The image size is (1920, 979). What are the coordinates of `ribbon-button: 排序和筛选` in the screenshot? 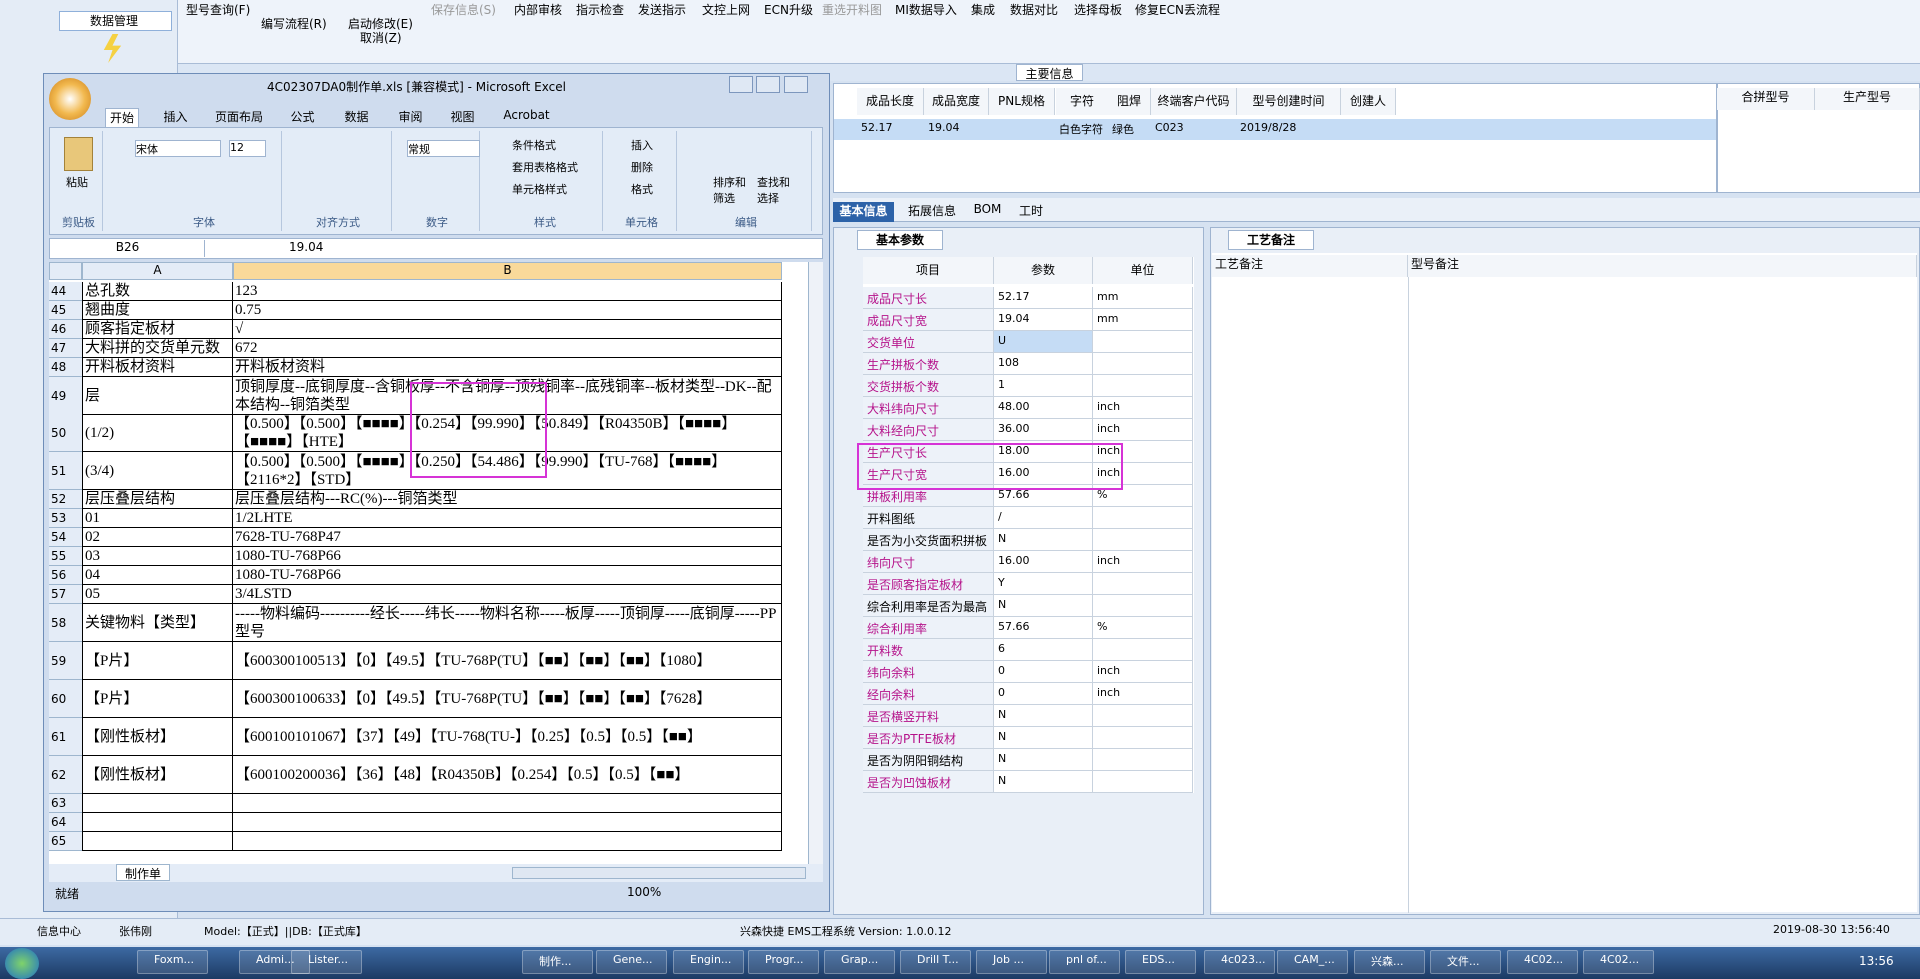 It's located at (729, 190).